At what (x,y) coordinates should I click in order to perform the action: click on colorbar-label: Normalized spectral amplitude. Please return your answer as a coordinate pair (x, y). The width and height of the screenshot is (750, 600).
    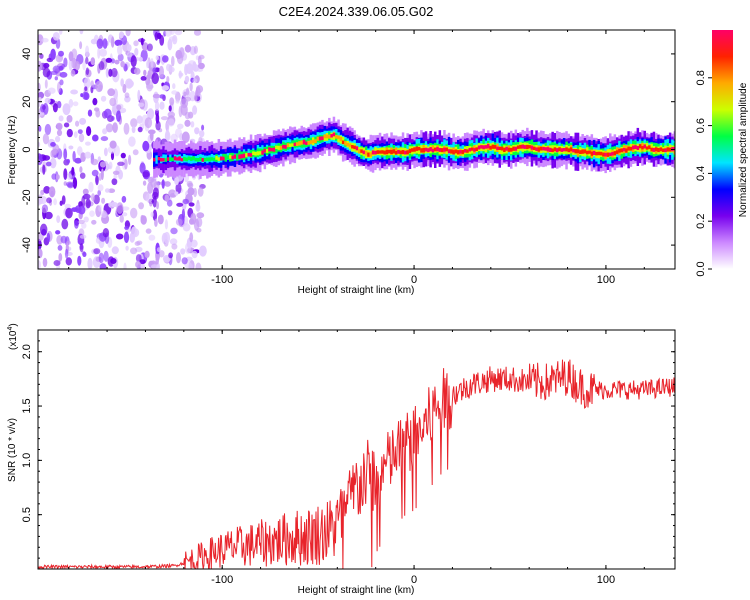
    Looking at the image, I should click on (743, 149).